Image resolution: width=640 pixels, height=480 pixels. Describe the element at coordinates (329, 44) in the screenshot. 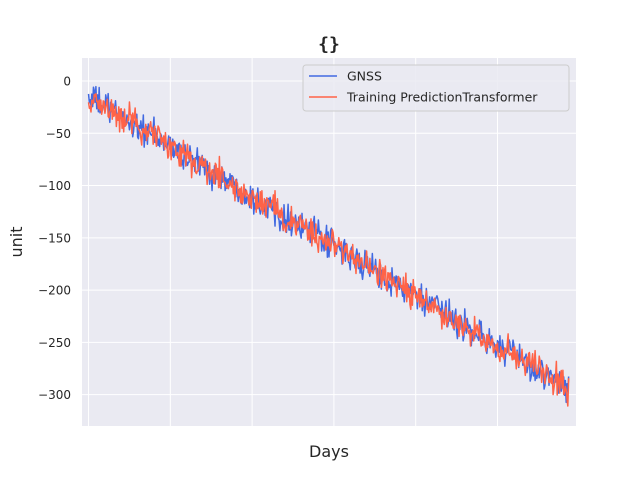

I see `chart-title: {}` at that location.